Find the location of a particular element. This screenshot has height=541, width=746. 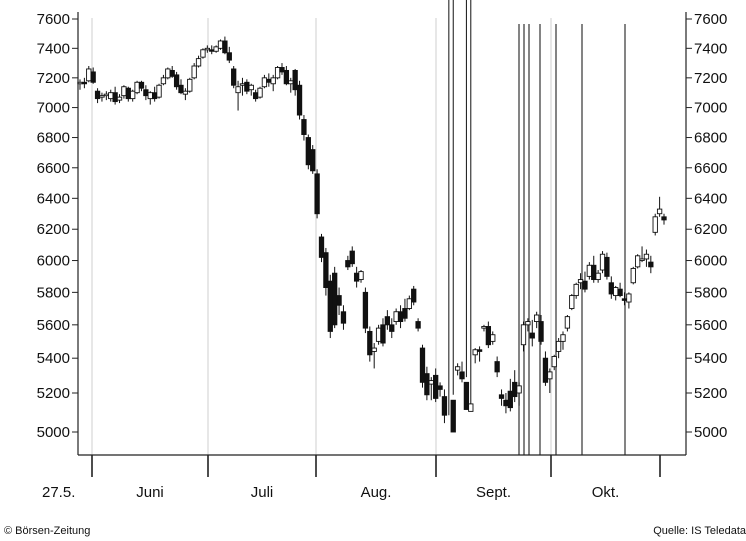

y-tick-label-left: 5400 is located at coordinates (53, 358).